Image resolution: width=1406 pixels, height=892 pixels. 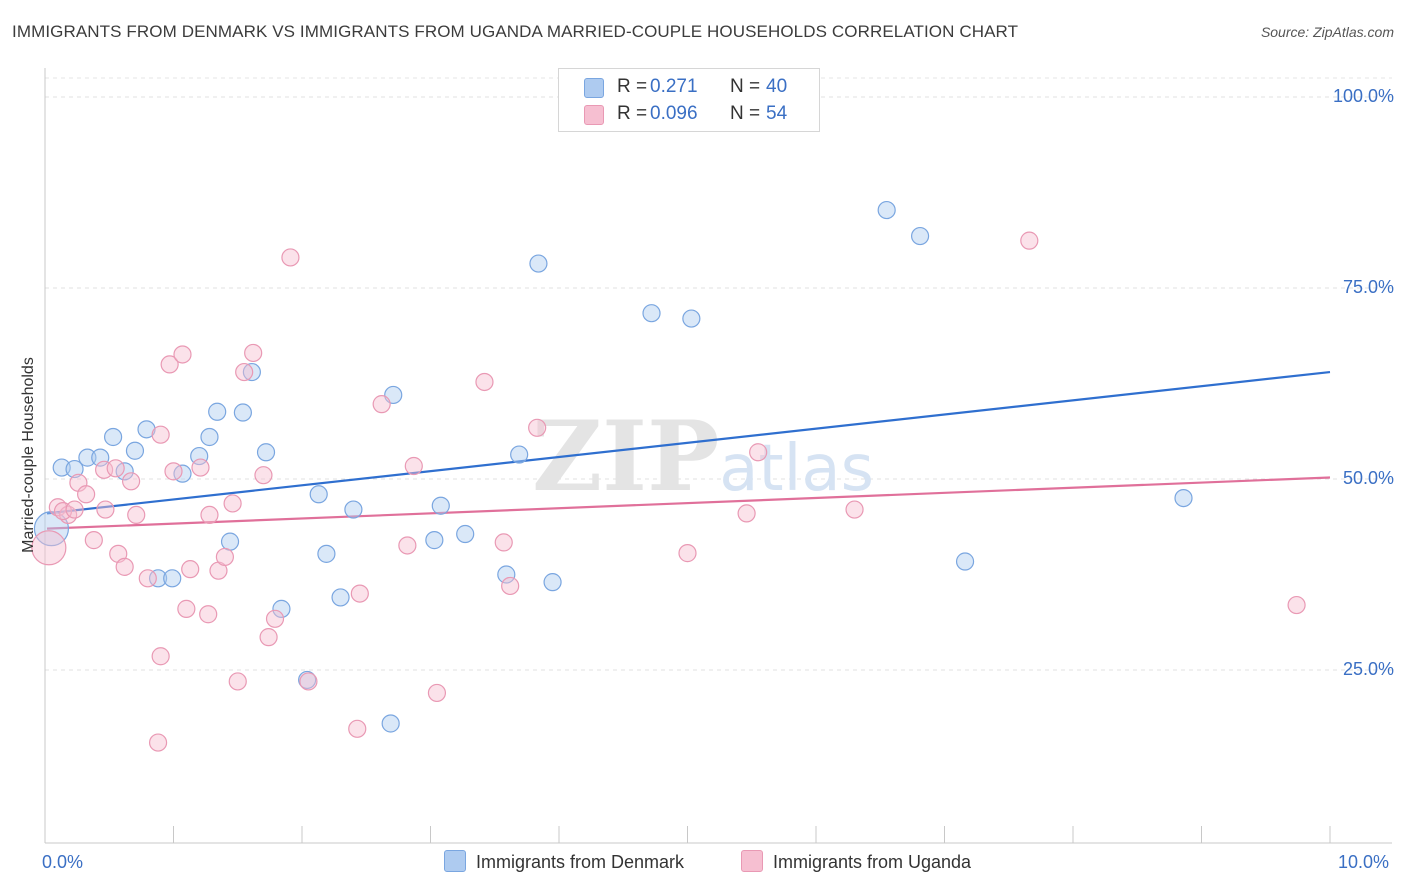 What do you see at coordinates (674, 86) in the screenshot?
I see `legend-r-value: 0.271` at bounding box center [674, 86].